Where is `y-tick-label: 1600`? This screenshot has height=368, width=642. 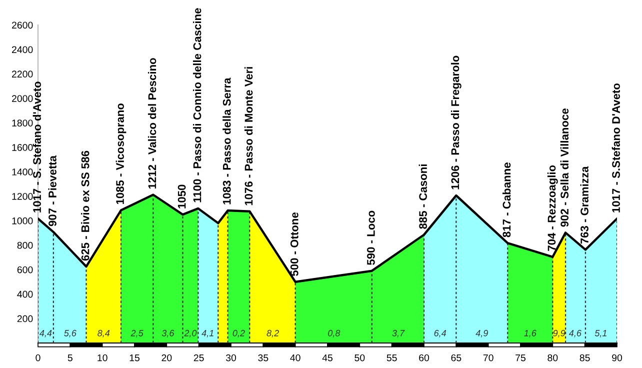 y-tick-label: 1600 is located at coordinates (22, 147).